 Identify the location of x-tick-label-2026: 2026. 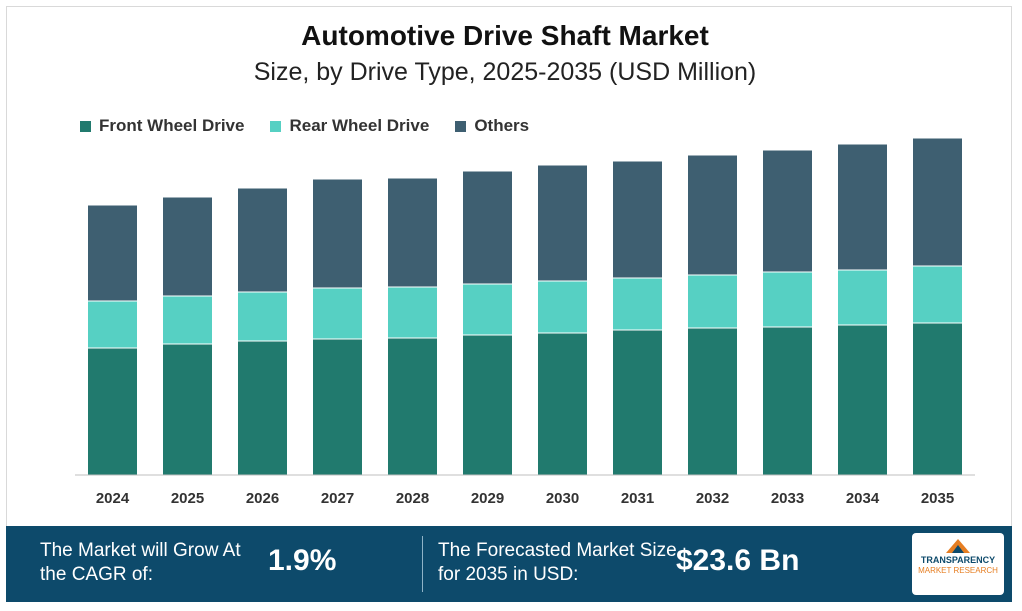
(262, 498).